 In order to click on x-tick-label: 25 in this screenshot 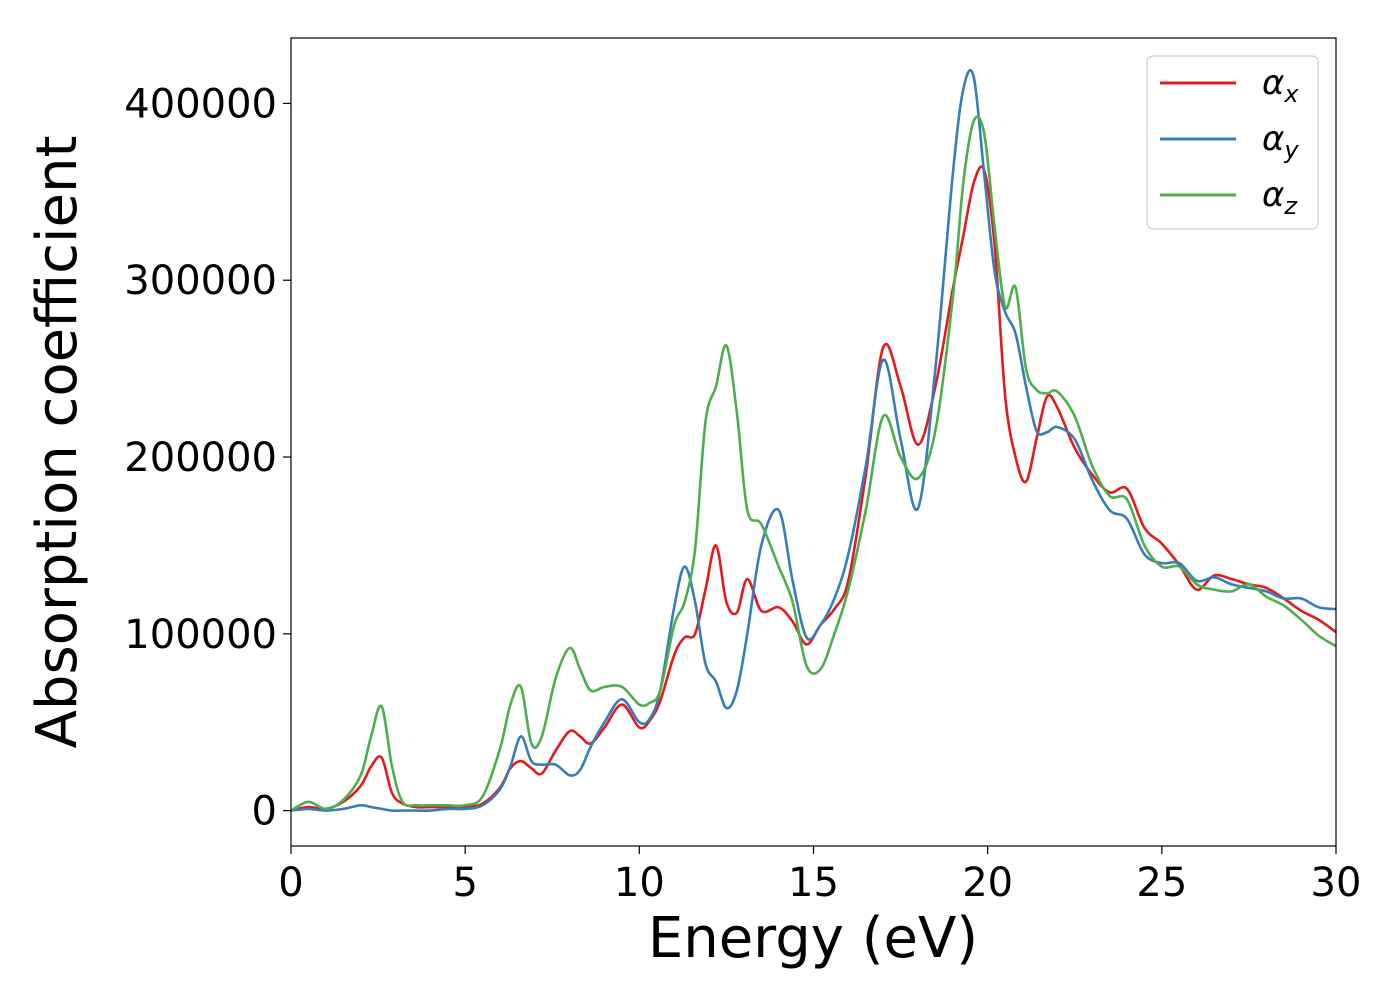, I will do `click(1161, 883)`.